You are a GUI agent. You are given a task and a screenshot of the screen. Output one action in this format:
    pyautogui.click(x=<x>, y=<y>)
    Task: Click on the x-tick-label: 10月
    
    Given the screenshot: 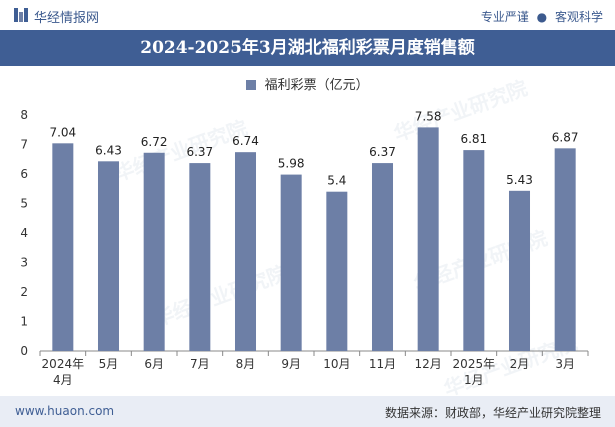 What is the action you would take?
    pyautogui.click(x=336, y=364)
    